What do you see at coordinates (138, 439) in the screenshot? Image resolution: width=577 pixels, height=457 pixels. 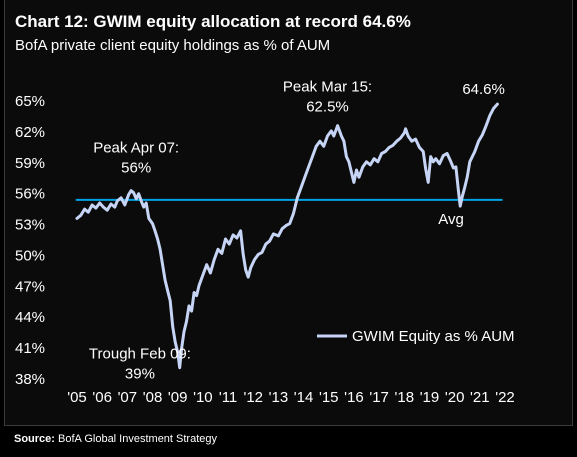 I see `source-text: BofA Global Investment Strategy` at bounding box center [138, 439].